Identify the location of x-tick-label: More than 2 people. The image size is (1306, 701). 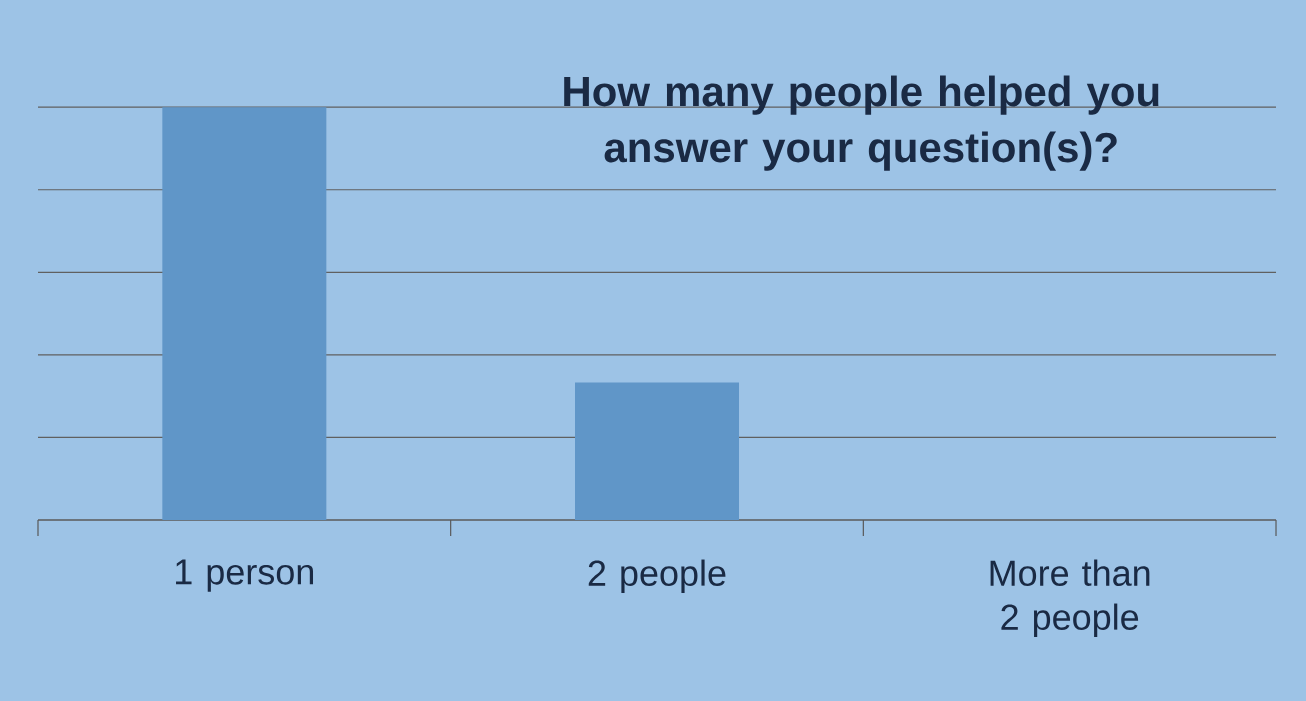
(1070, 598).